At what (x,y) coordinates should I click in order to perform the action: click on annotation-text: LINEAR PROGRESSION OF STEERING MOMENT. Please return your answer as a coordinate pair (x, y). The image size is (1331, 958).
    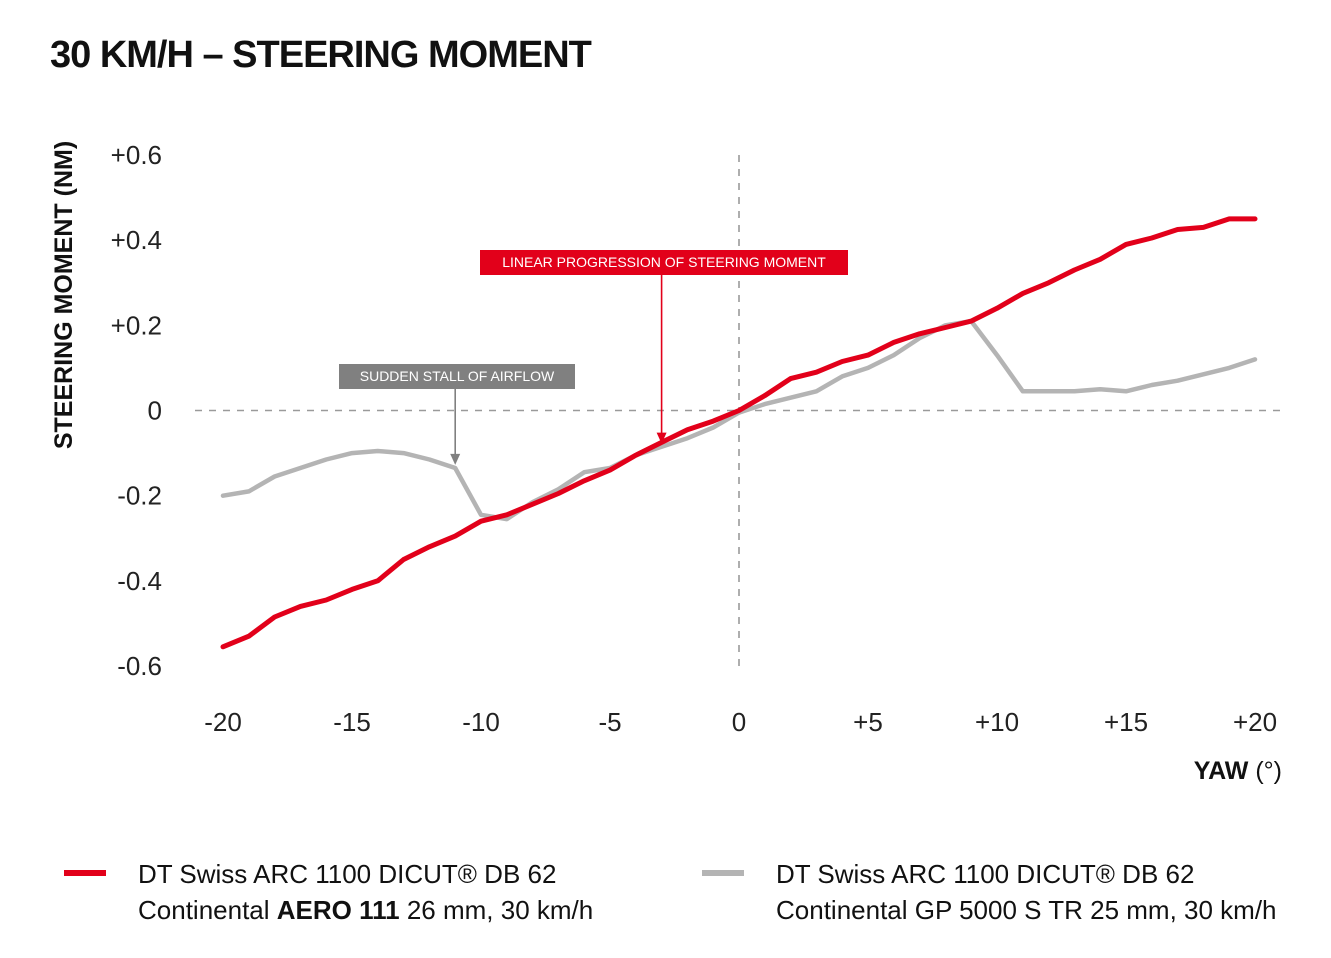
    Looking at the image, I should click on (664, 262).